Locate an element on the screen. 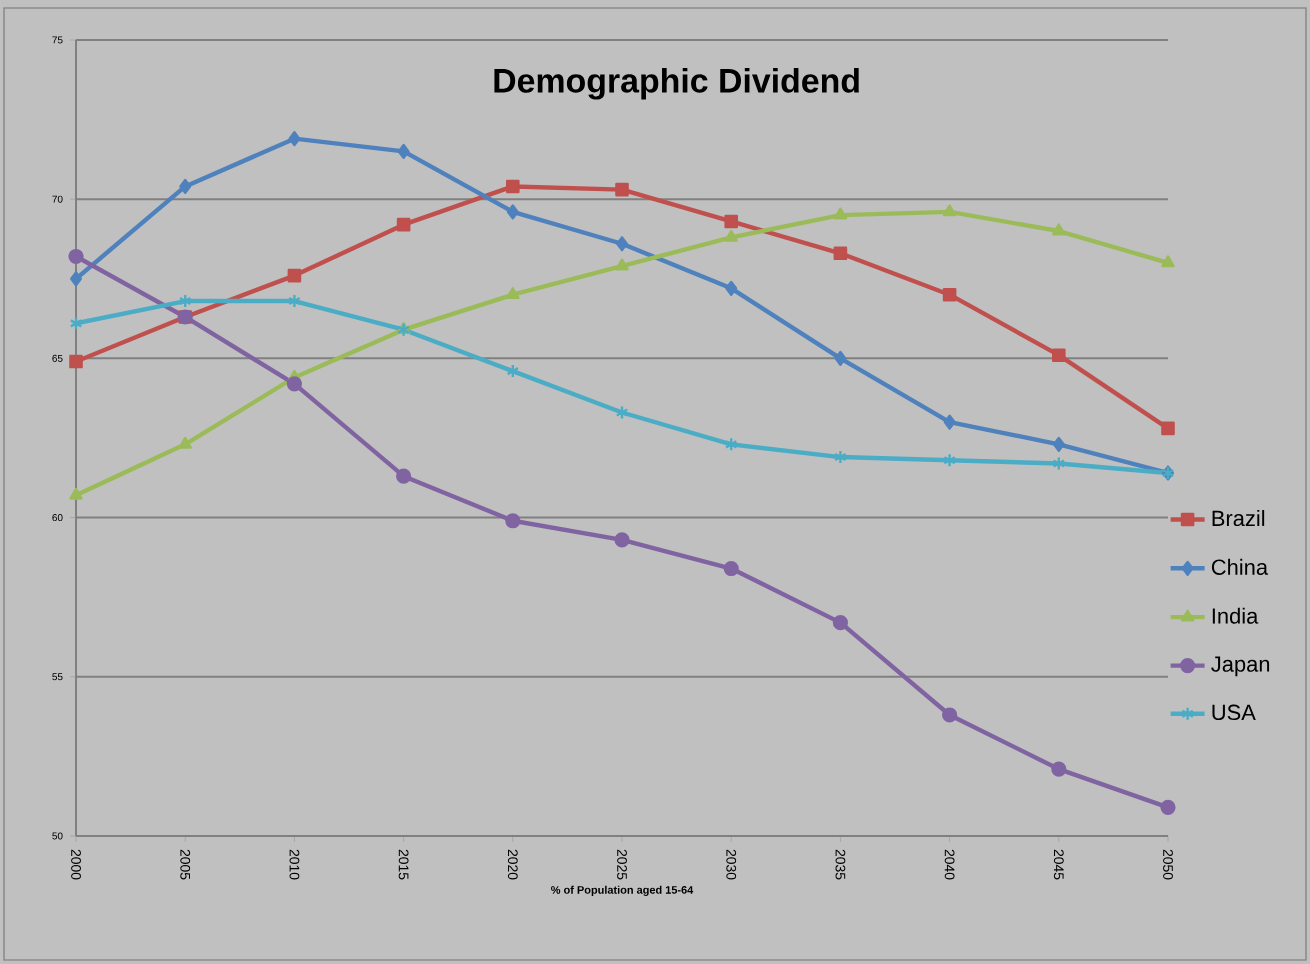 The image size is (1310, 964). legend-label: Japan is located at coordinates (1240, 666).